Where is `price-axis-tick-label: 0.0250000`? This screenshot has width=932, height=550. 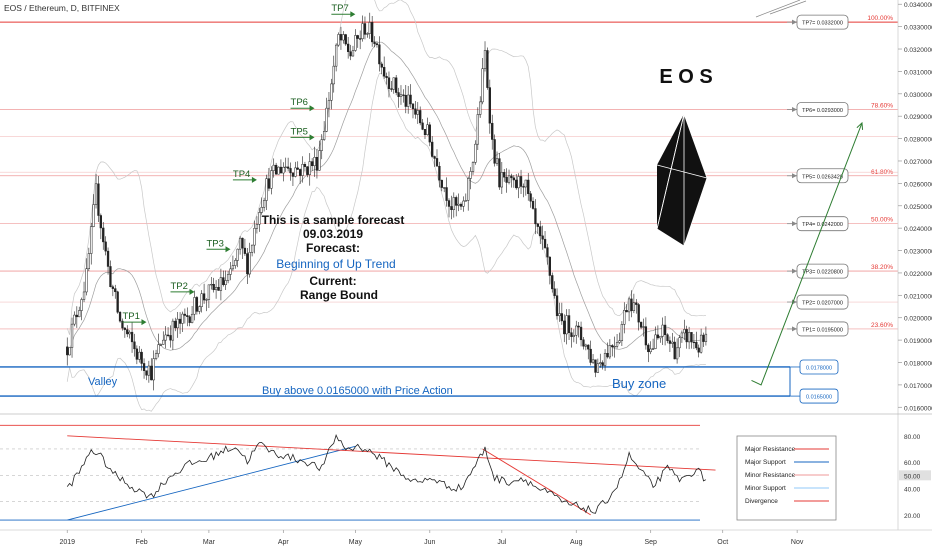
price-axis-tick-label: 0.0250000 is located at coordinates (918, 207).